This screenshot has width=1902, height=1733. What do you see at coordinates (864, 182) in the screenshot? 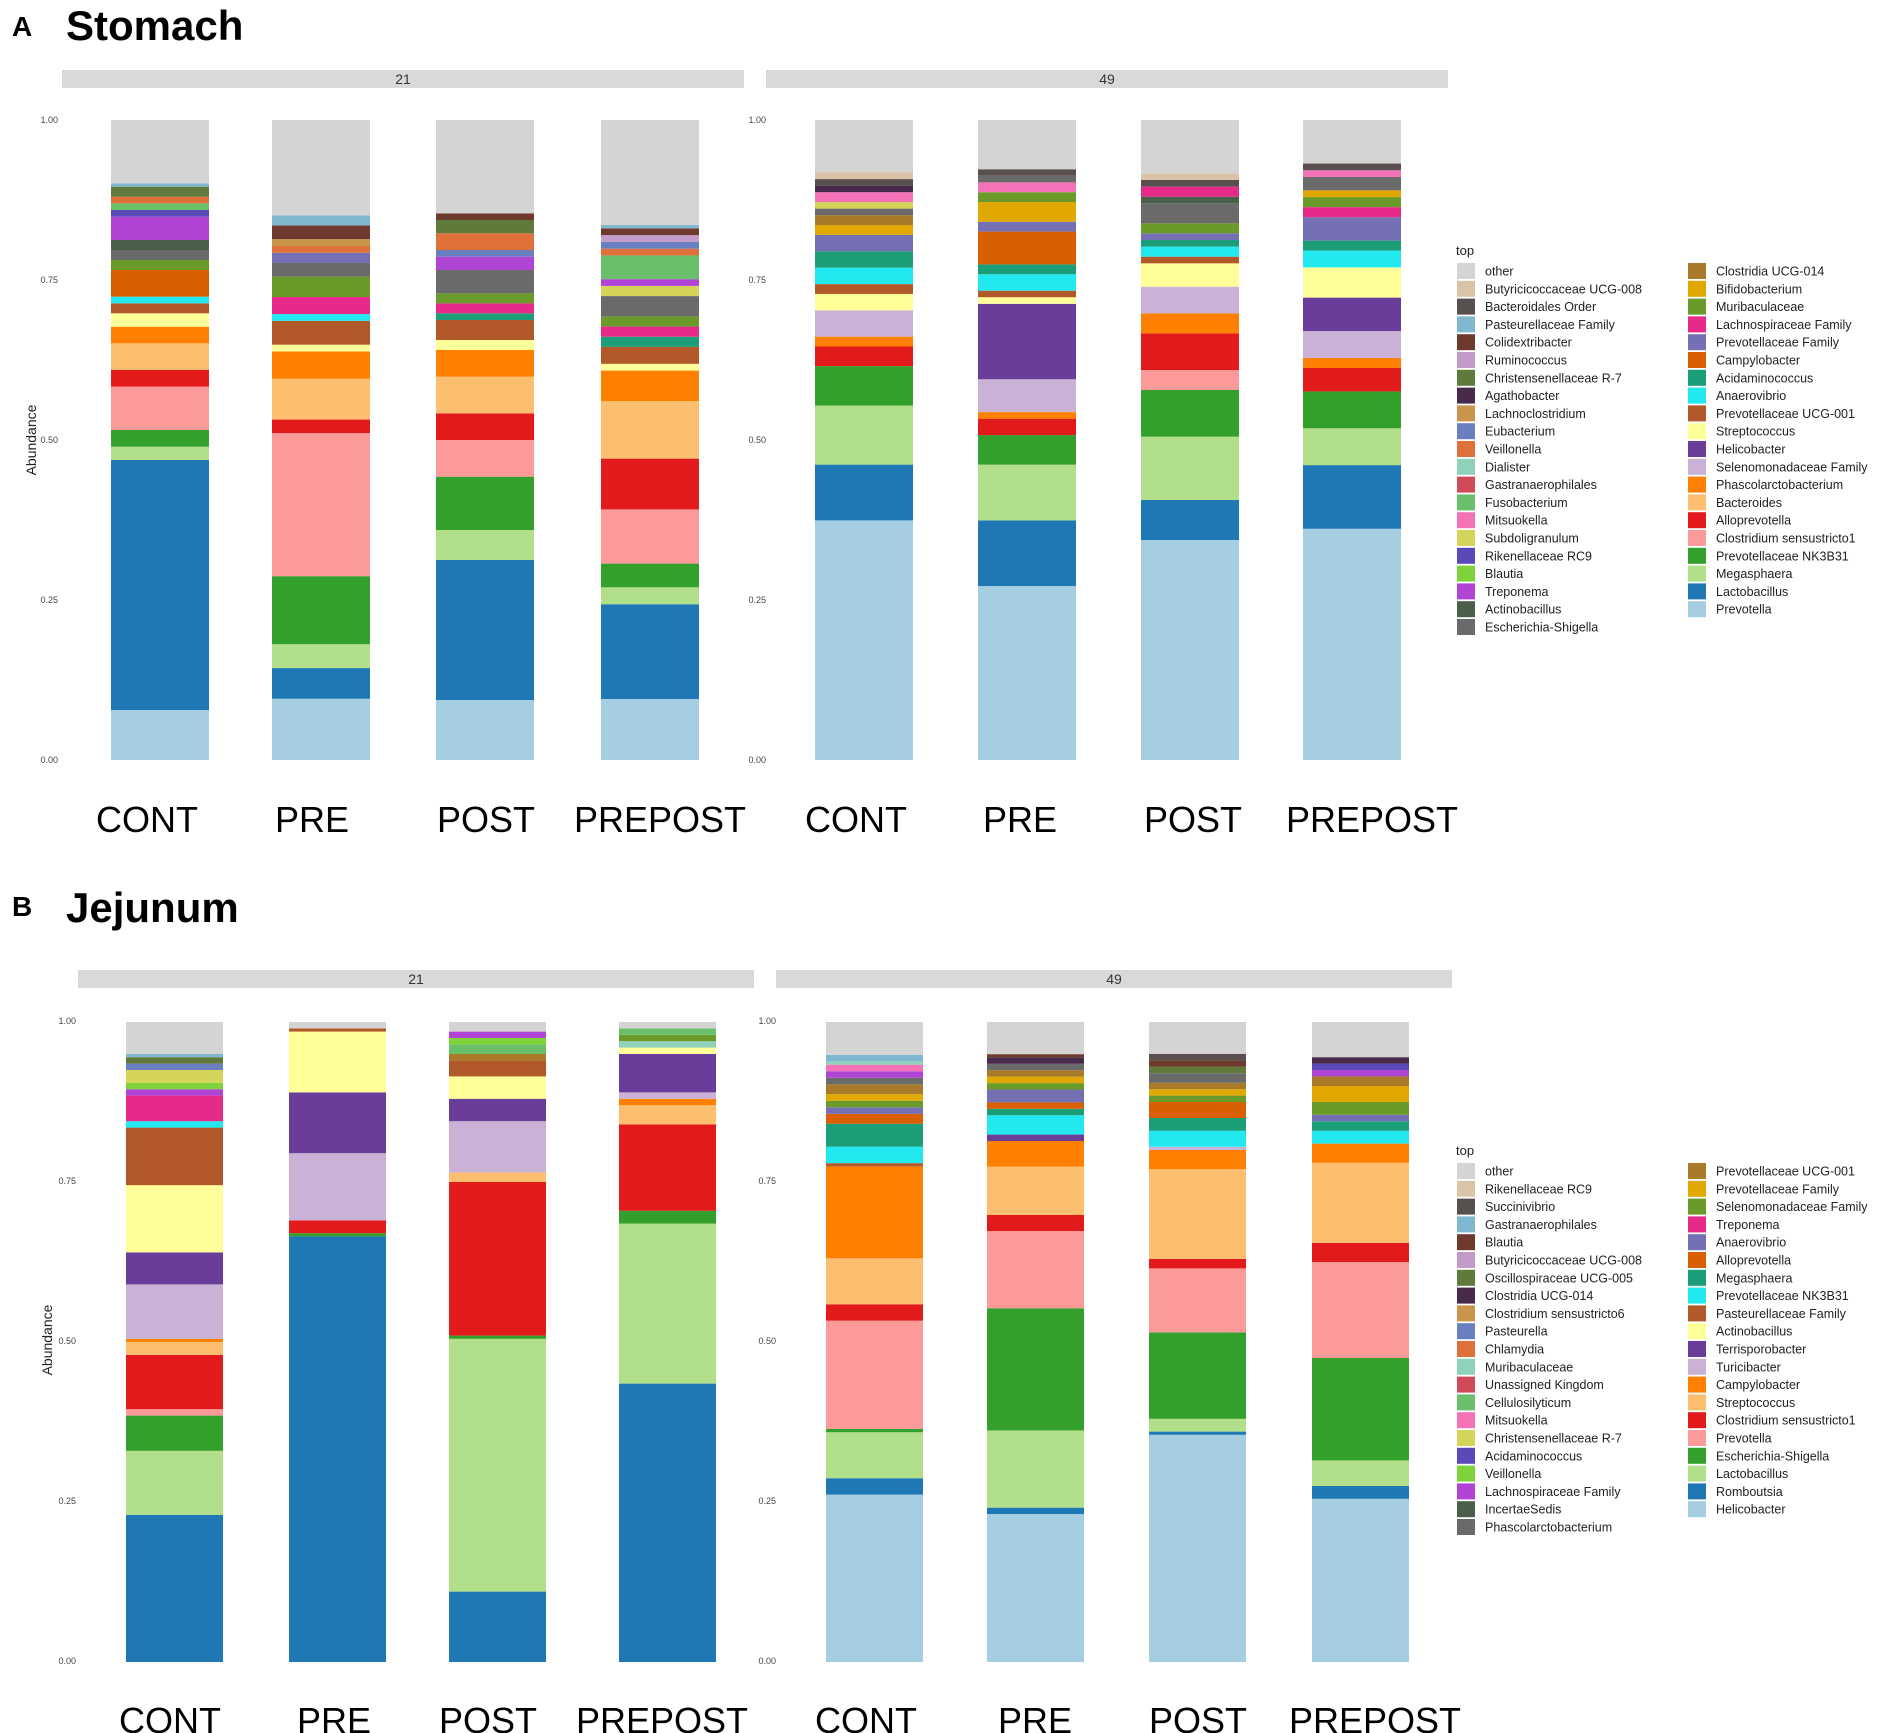
I see `bar-segment-bacteroidales-order` at bounding box center [864, 182].